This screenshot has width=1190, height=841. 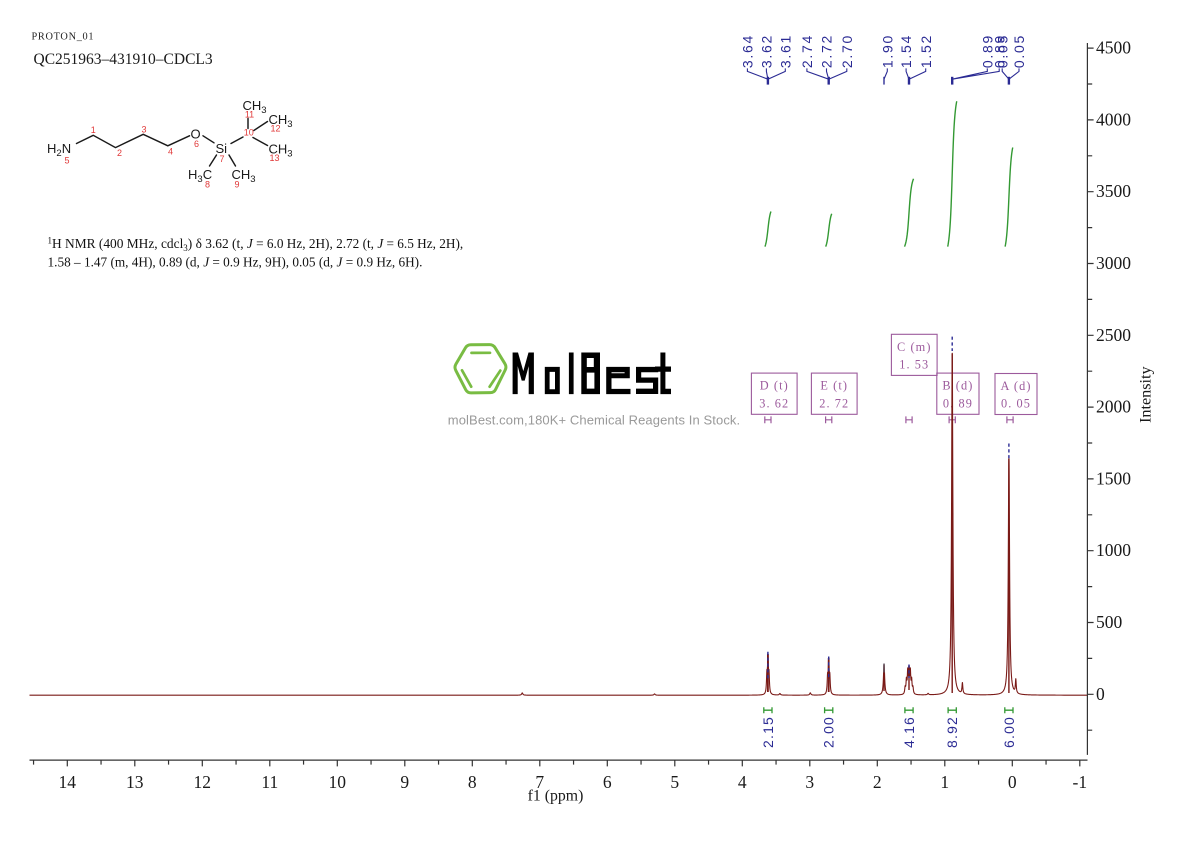 I want to click on svg-text: Si, so click(x=222, y=148).